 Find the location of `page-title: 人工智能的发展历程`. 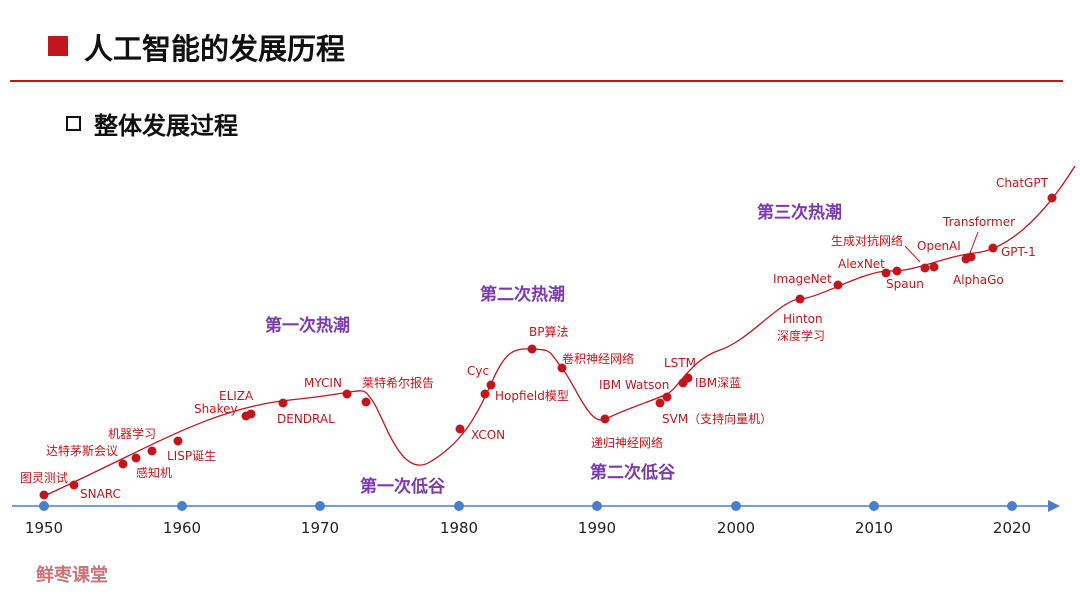

page-title: 人工智能的发展历程 is located at coordinates (215, 49).